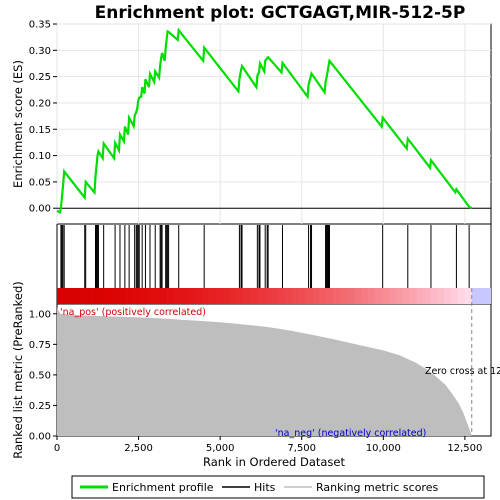 The image size is (500, 500). Describe the element at coordinates (40, 77) in the screenshot. I see `es-y-tick-label: 0.25` at that location.